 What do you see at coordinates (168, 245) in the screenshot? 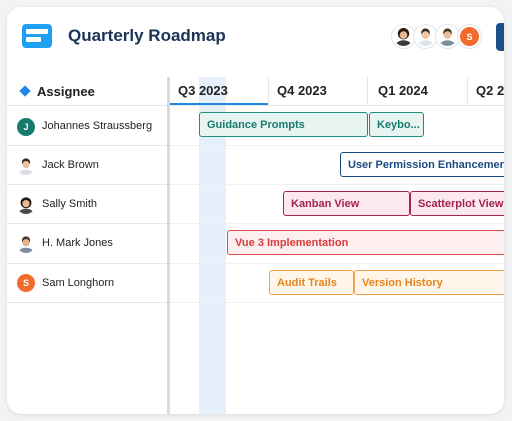
I see `column-divider` at bounding box center [168, 245].